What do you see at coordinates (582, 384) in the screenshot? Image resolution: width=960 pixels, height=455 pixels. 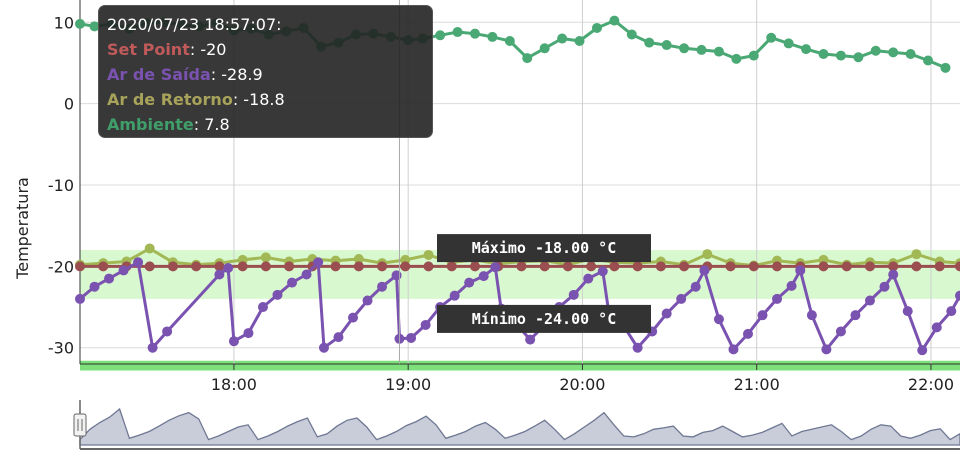 I see `x-tick-label: 20:00` at bounding box center [582, 384].